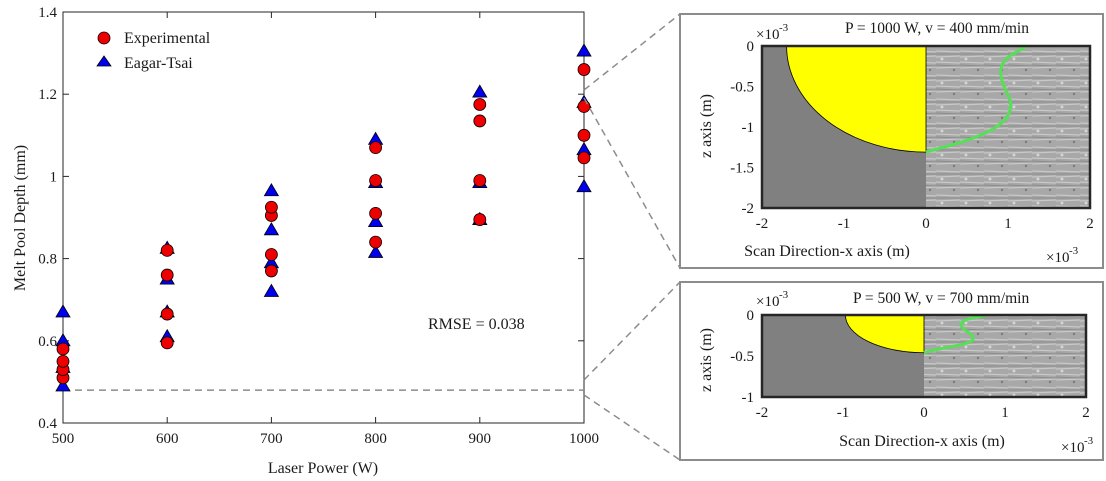  I want to click on inset-2-x-multiplier: ×10, so click(1072, 448).